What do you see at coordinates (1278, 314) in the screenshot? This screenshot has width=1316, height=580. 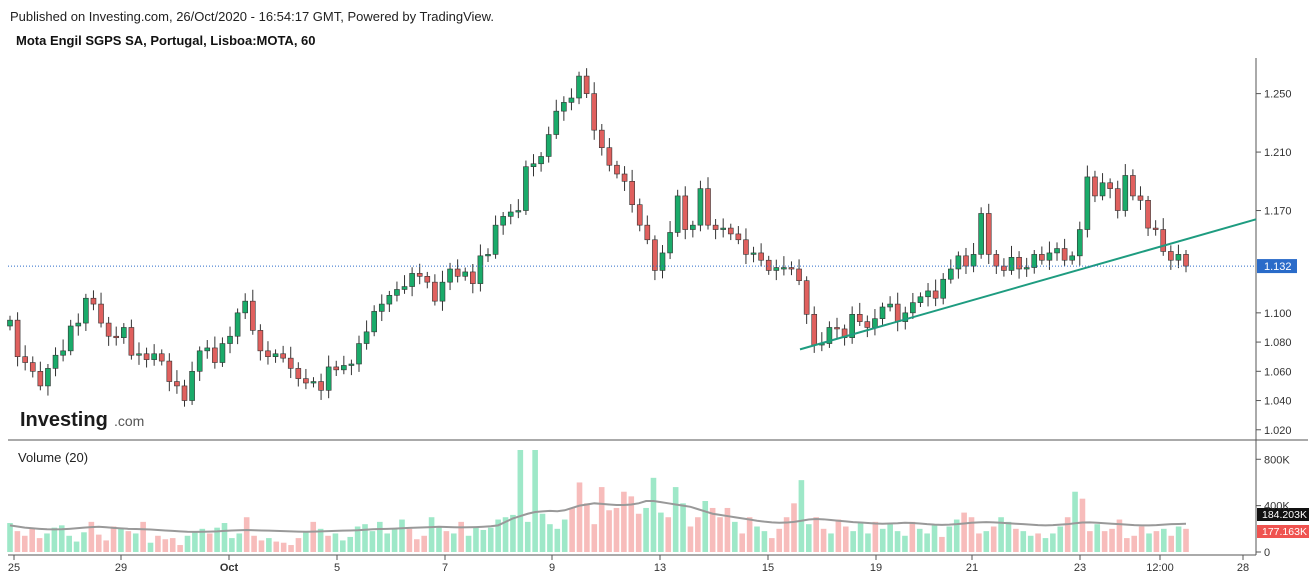 I see `y-tick-label: 1.100` at bounding box center [1278, 314].